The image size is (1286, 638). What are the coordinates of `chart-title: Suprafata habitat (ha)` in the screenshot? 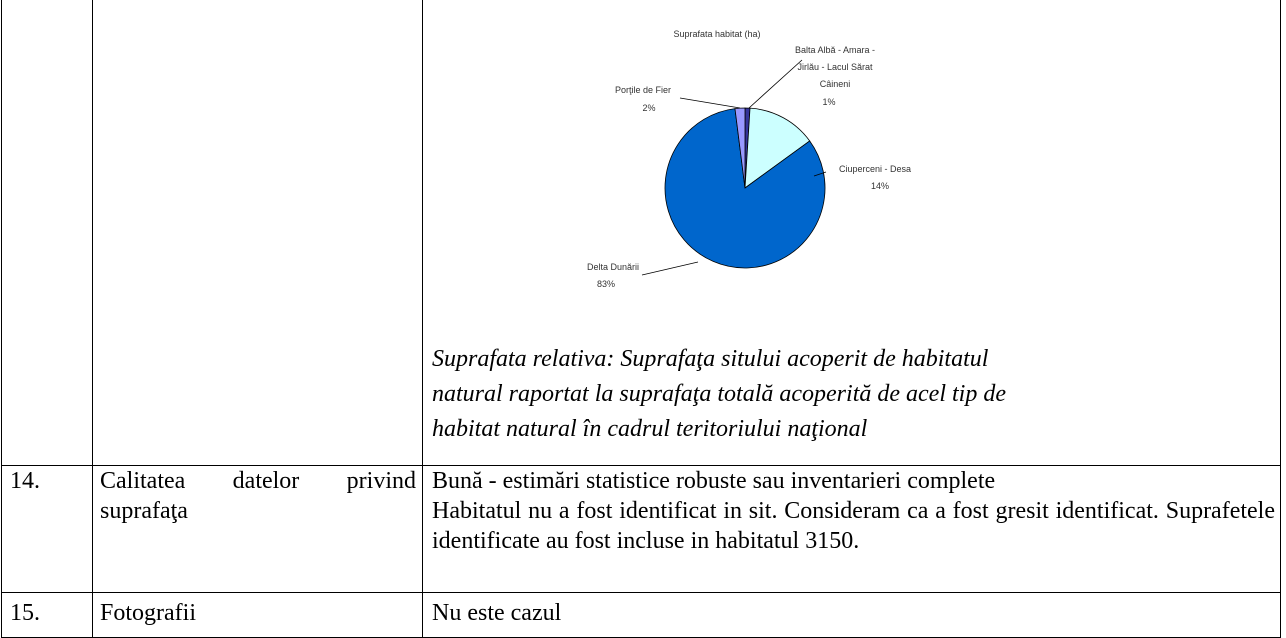 It's located at (717, 34).